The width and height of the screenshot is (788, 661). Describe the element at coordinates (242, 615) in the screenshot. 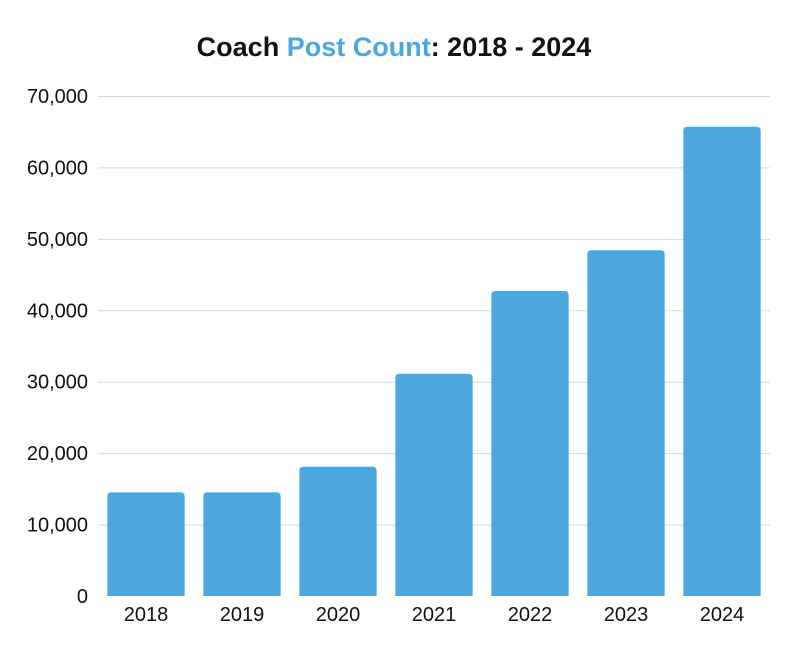

I see `x-tick-label: 2019` at that location.